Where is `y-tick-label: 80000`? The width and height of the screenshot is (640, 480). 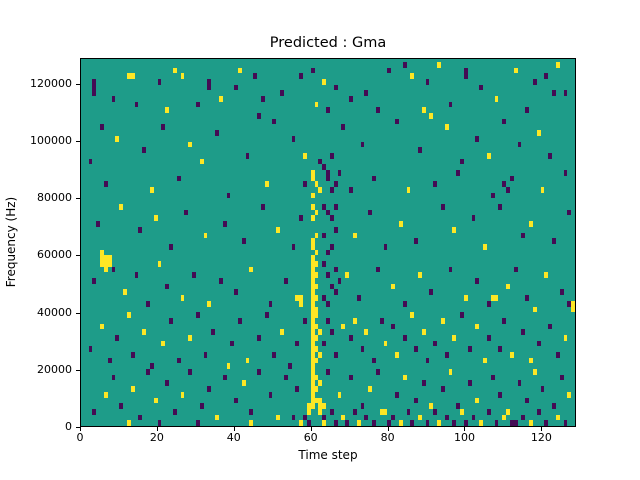
y-tick-label: 80000 is located at coordinates (54, 198).